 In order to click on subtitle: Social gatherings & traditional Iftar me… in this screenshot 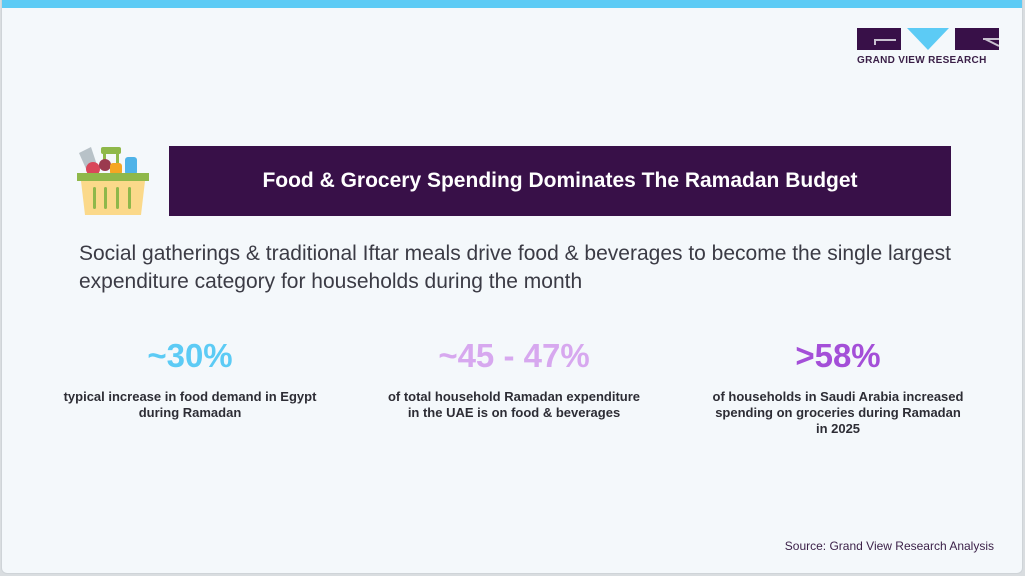, I will do `click(515, 267)`.